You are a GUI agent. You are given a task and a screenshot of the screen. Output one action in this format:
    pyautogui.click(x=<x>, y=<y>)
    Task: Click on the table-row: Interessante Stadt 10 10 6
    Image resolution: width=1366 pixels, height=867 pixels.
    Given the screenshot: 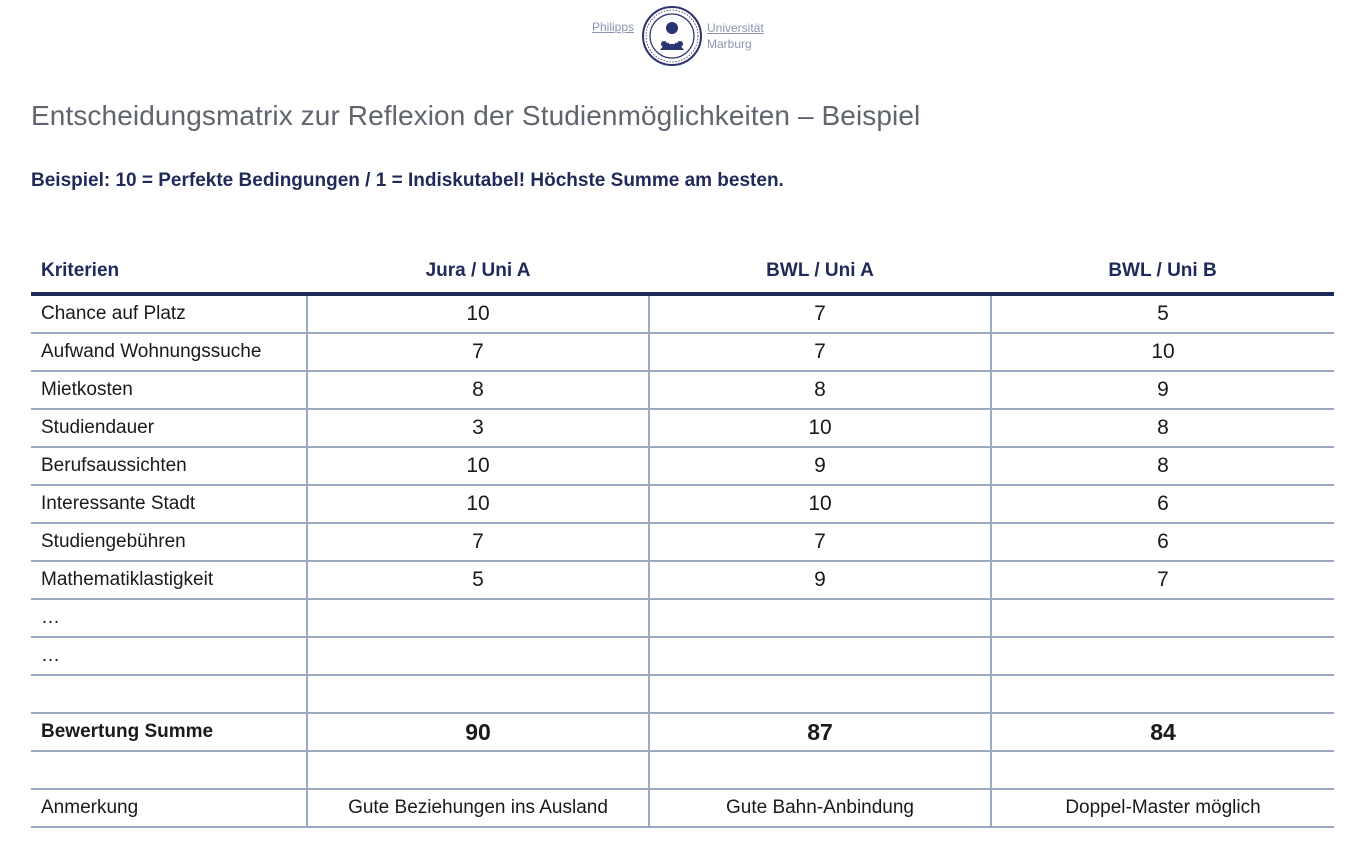 What is the action you would take?
    pyautogui.click(x=682, y=504)
    